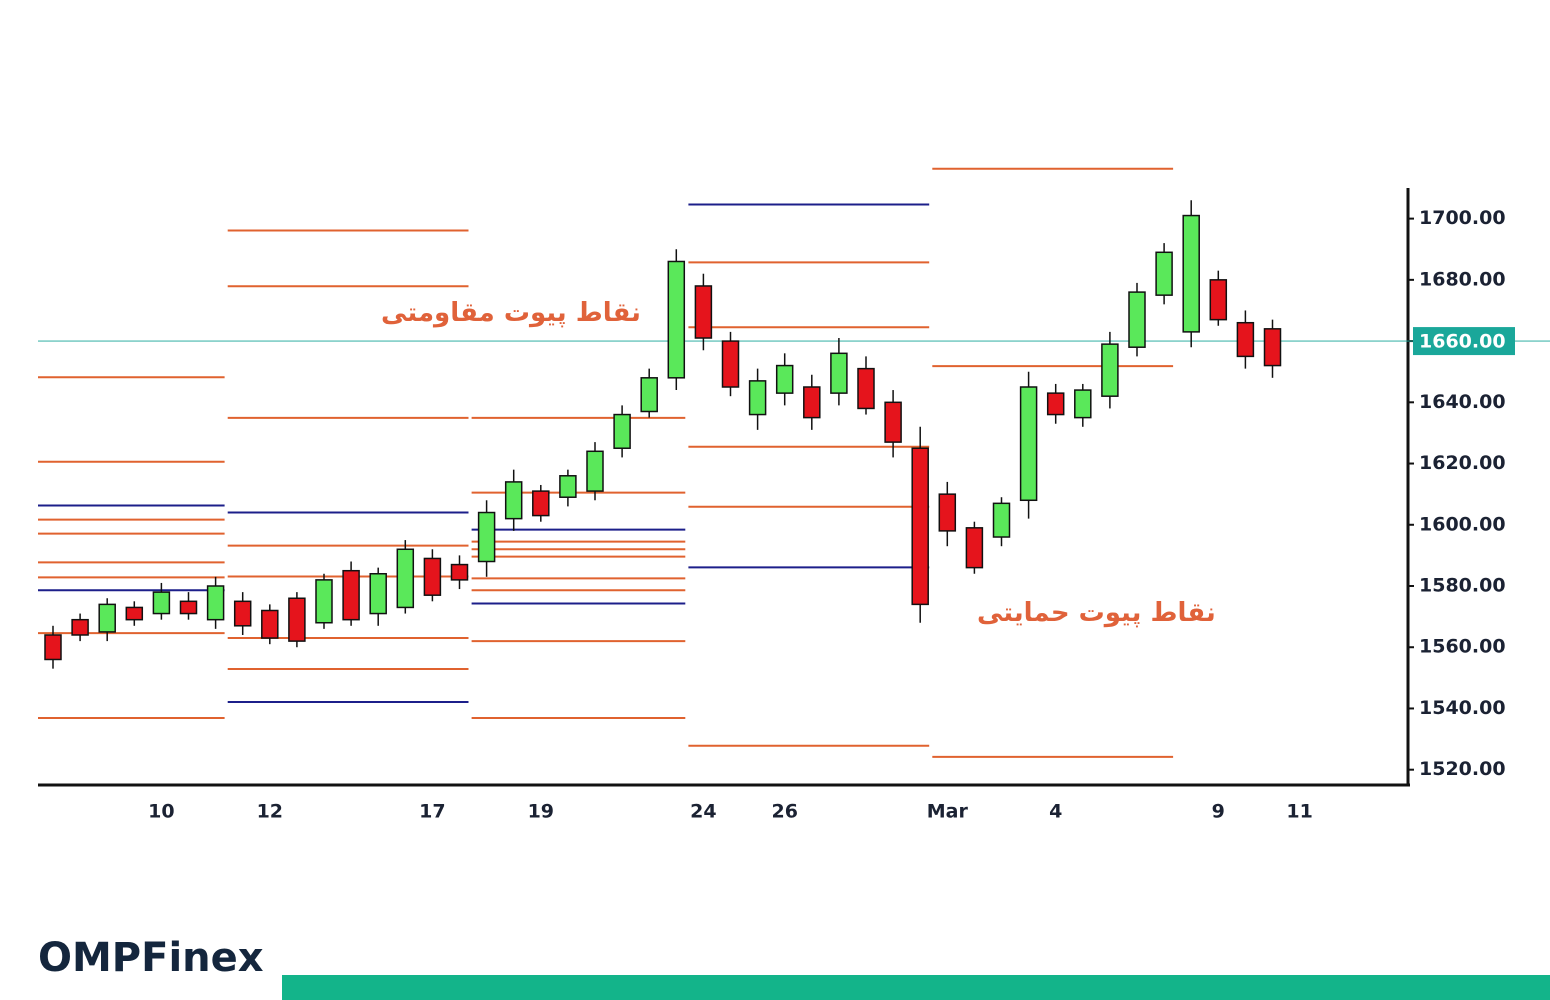 The height and width of the screenshot is (1000, 1550). Describe the element at coordinates (1462, 463) in the screenshot. I see `y-tick-label: 1620.00` at that location.